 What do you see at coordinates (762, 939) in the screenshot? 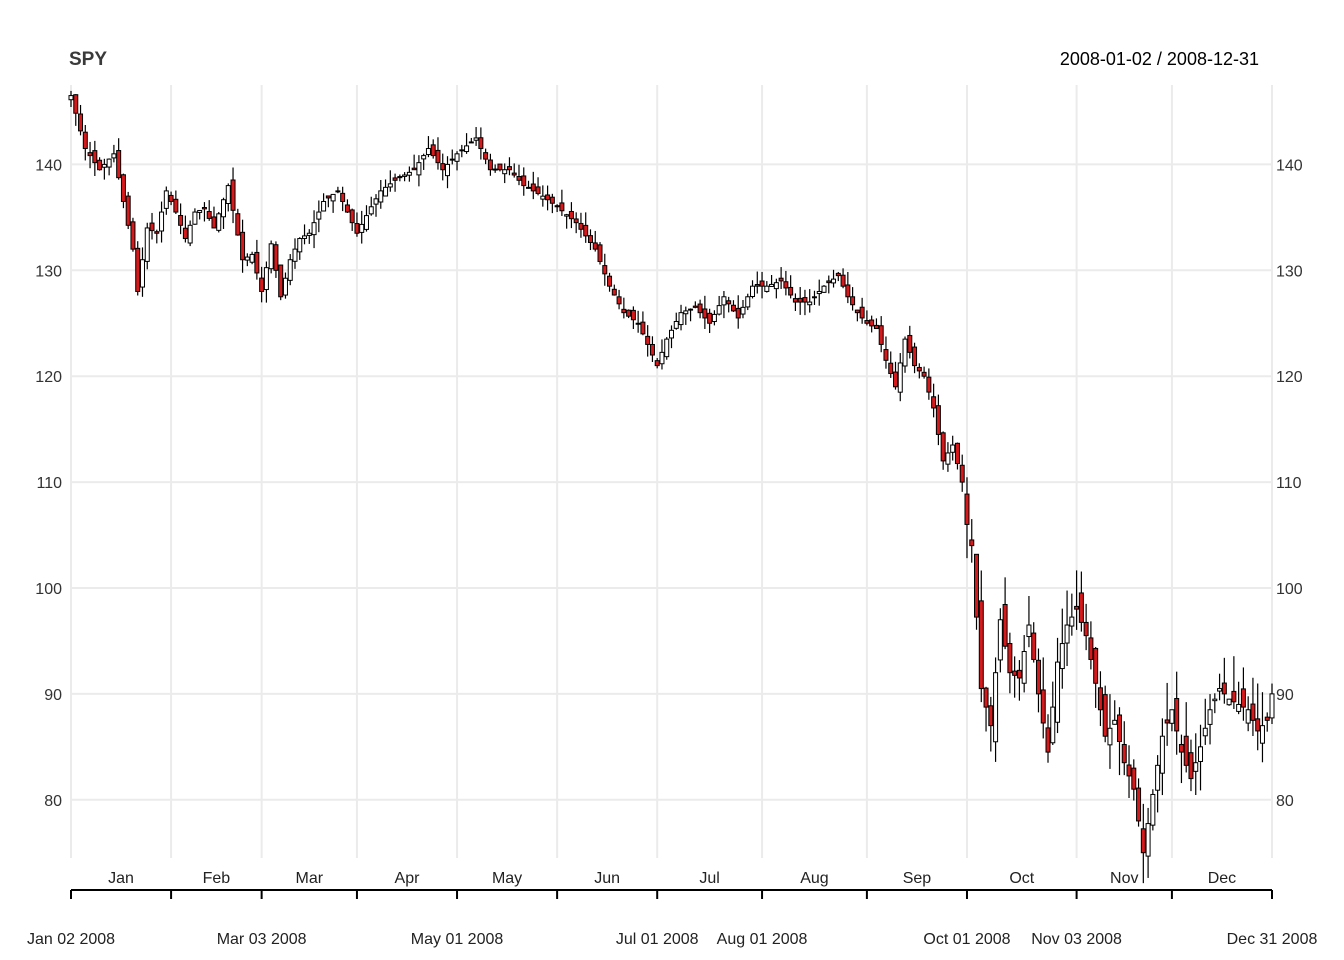
I see `date-tick-label: Aug 01 2008` at bounding box center [762, 939].